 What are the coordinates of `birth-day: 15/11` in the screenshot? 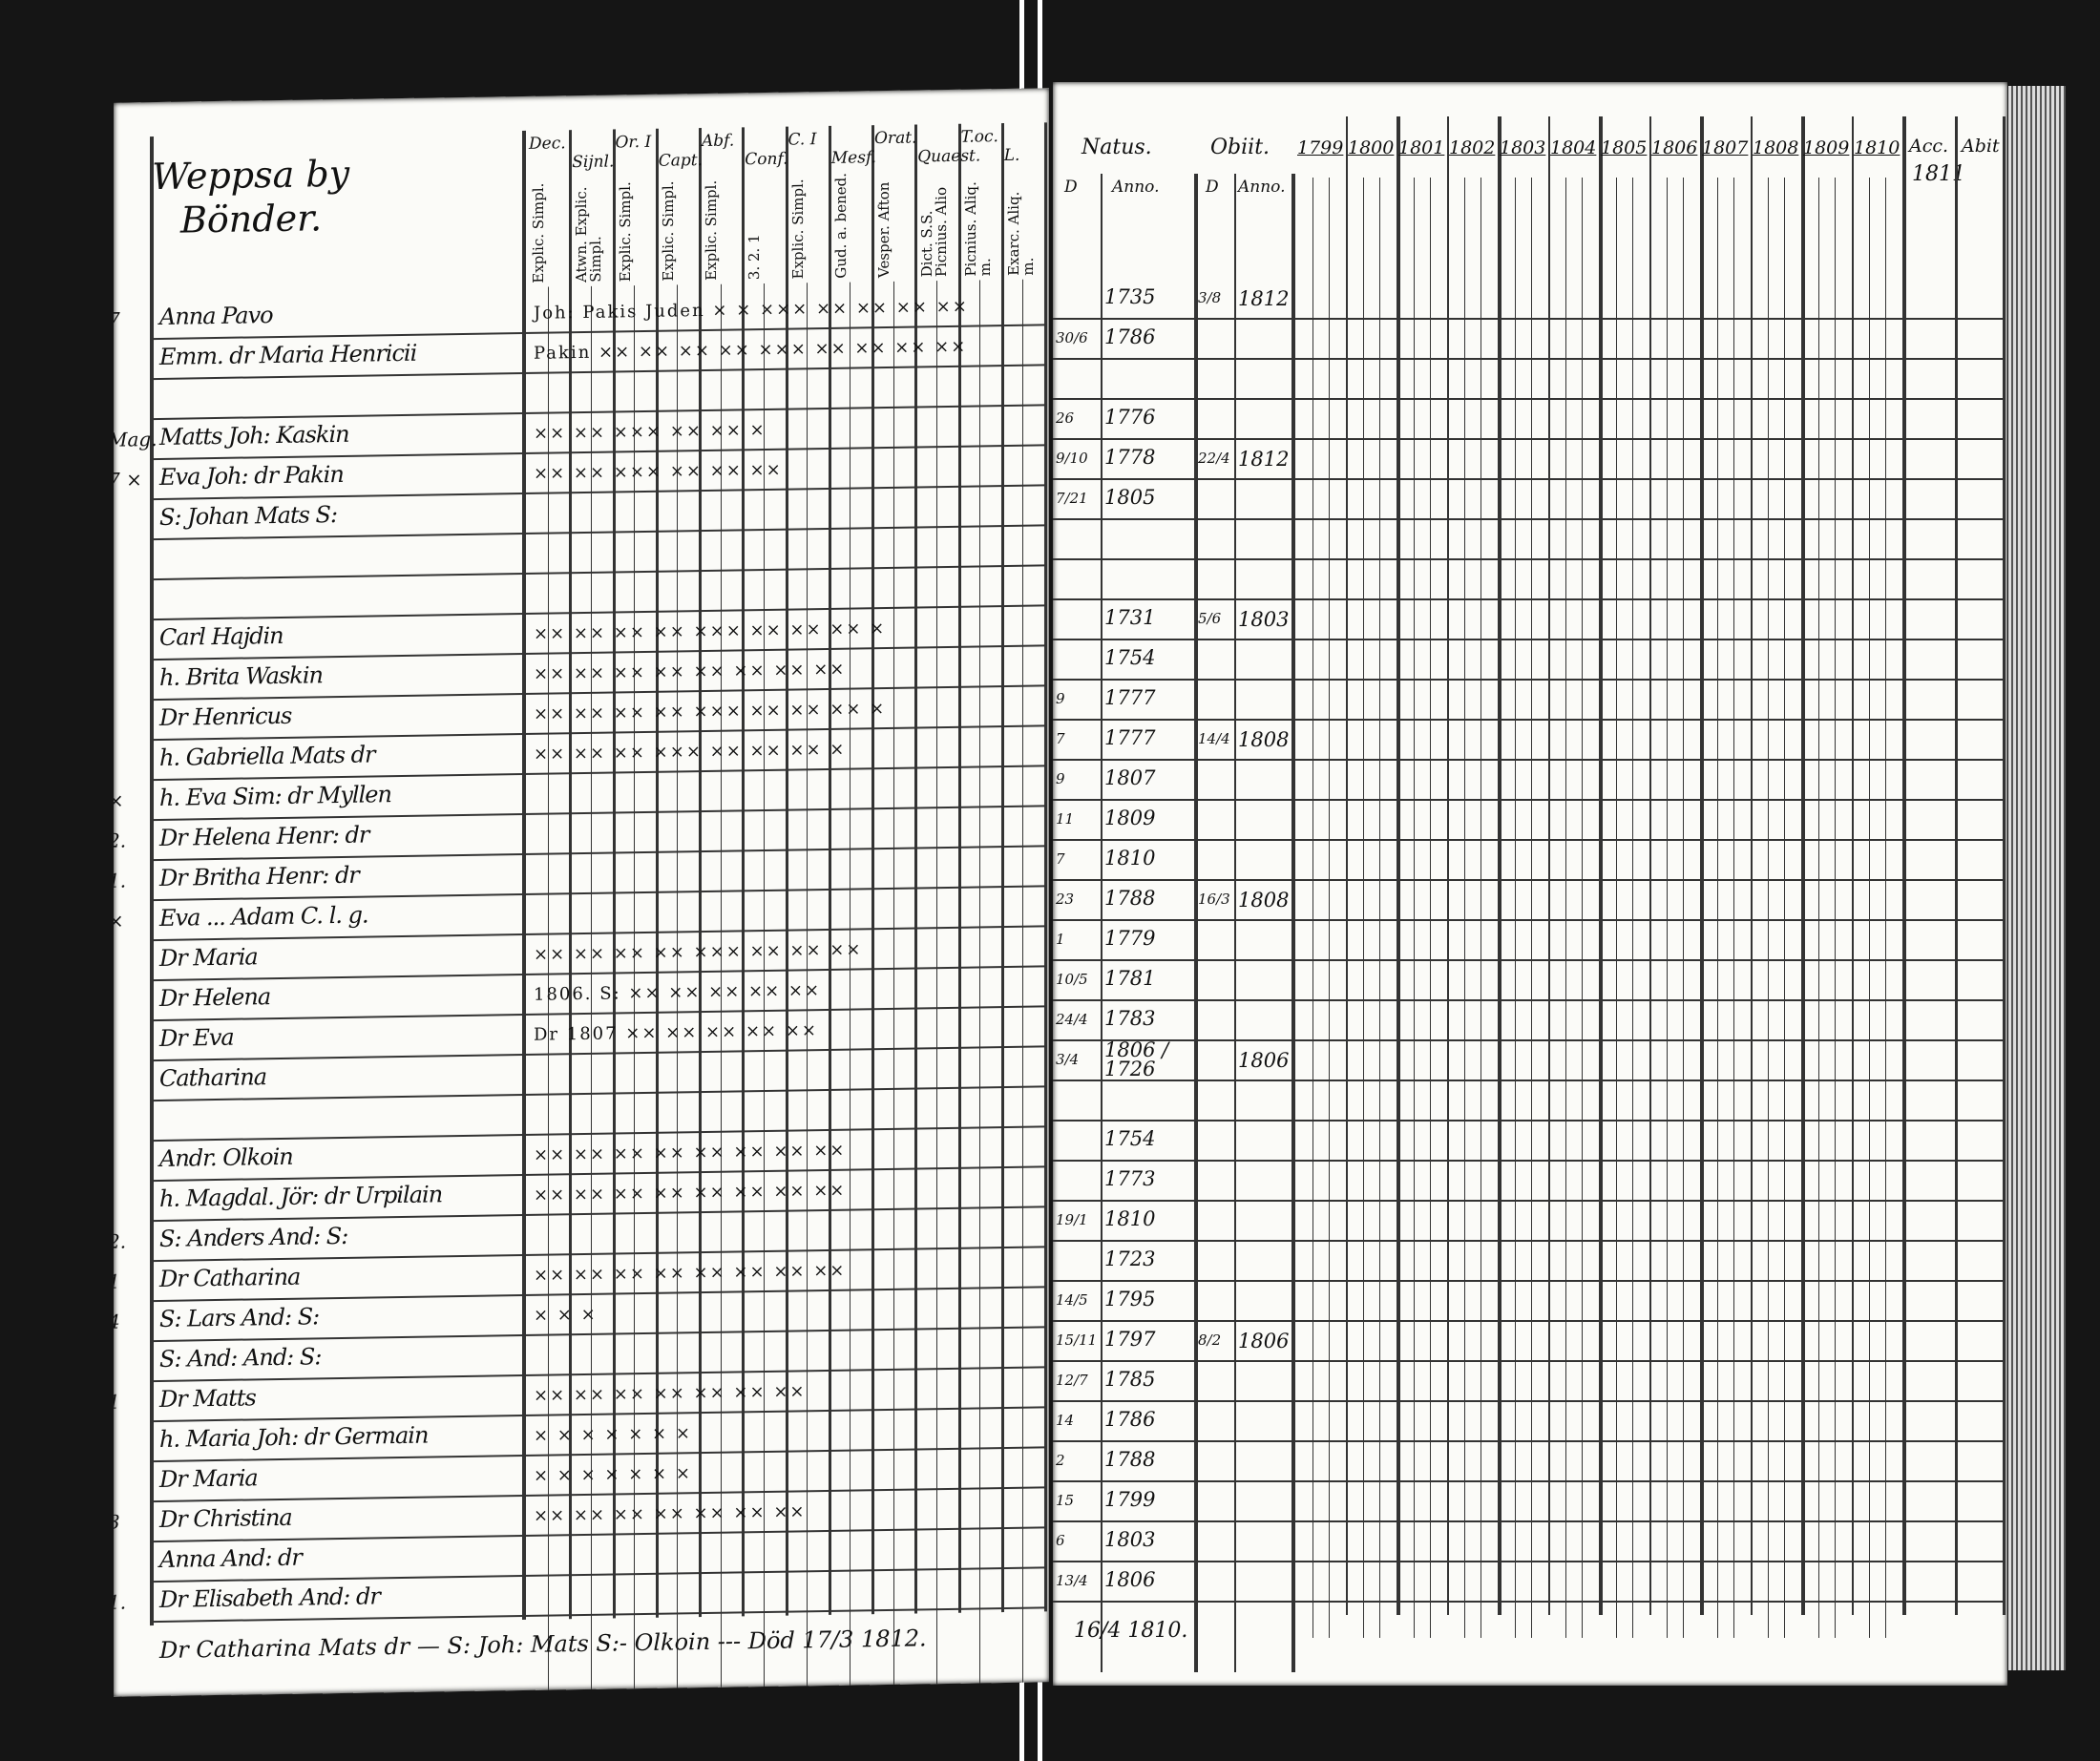 It's located at (1077, 1340).